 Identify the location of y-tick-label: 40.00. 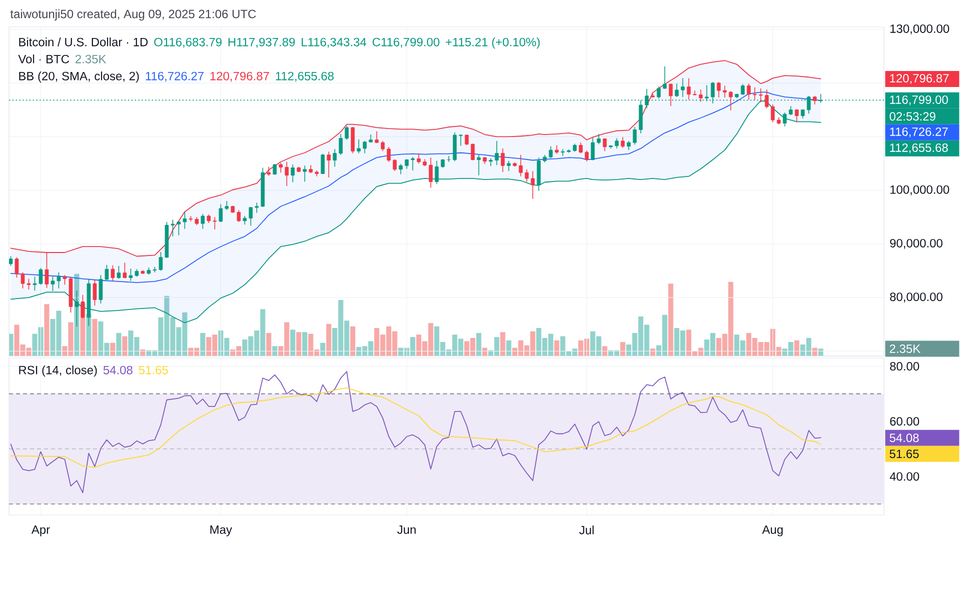
(905, 476).